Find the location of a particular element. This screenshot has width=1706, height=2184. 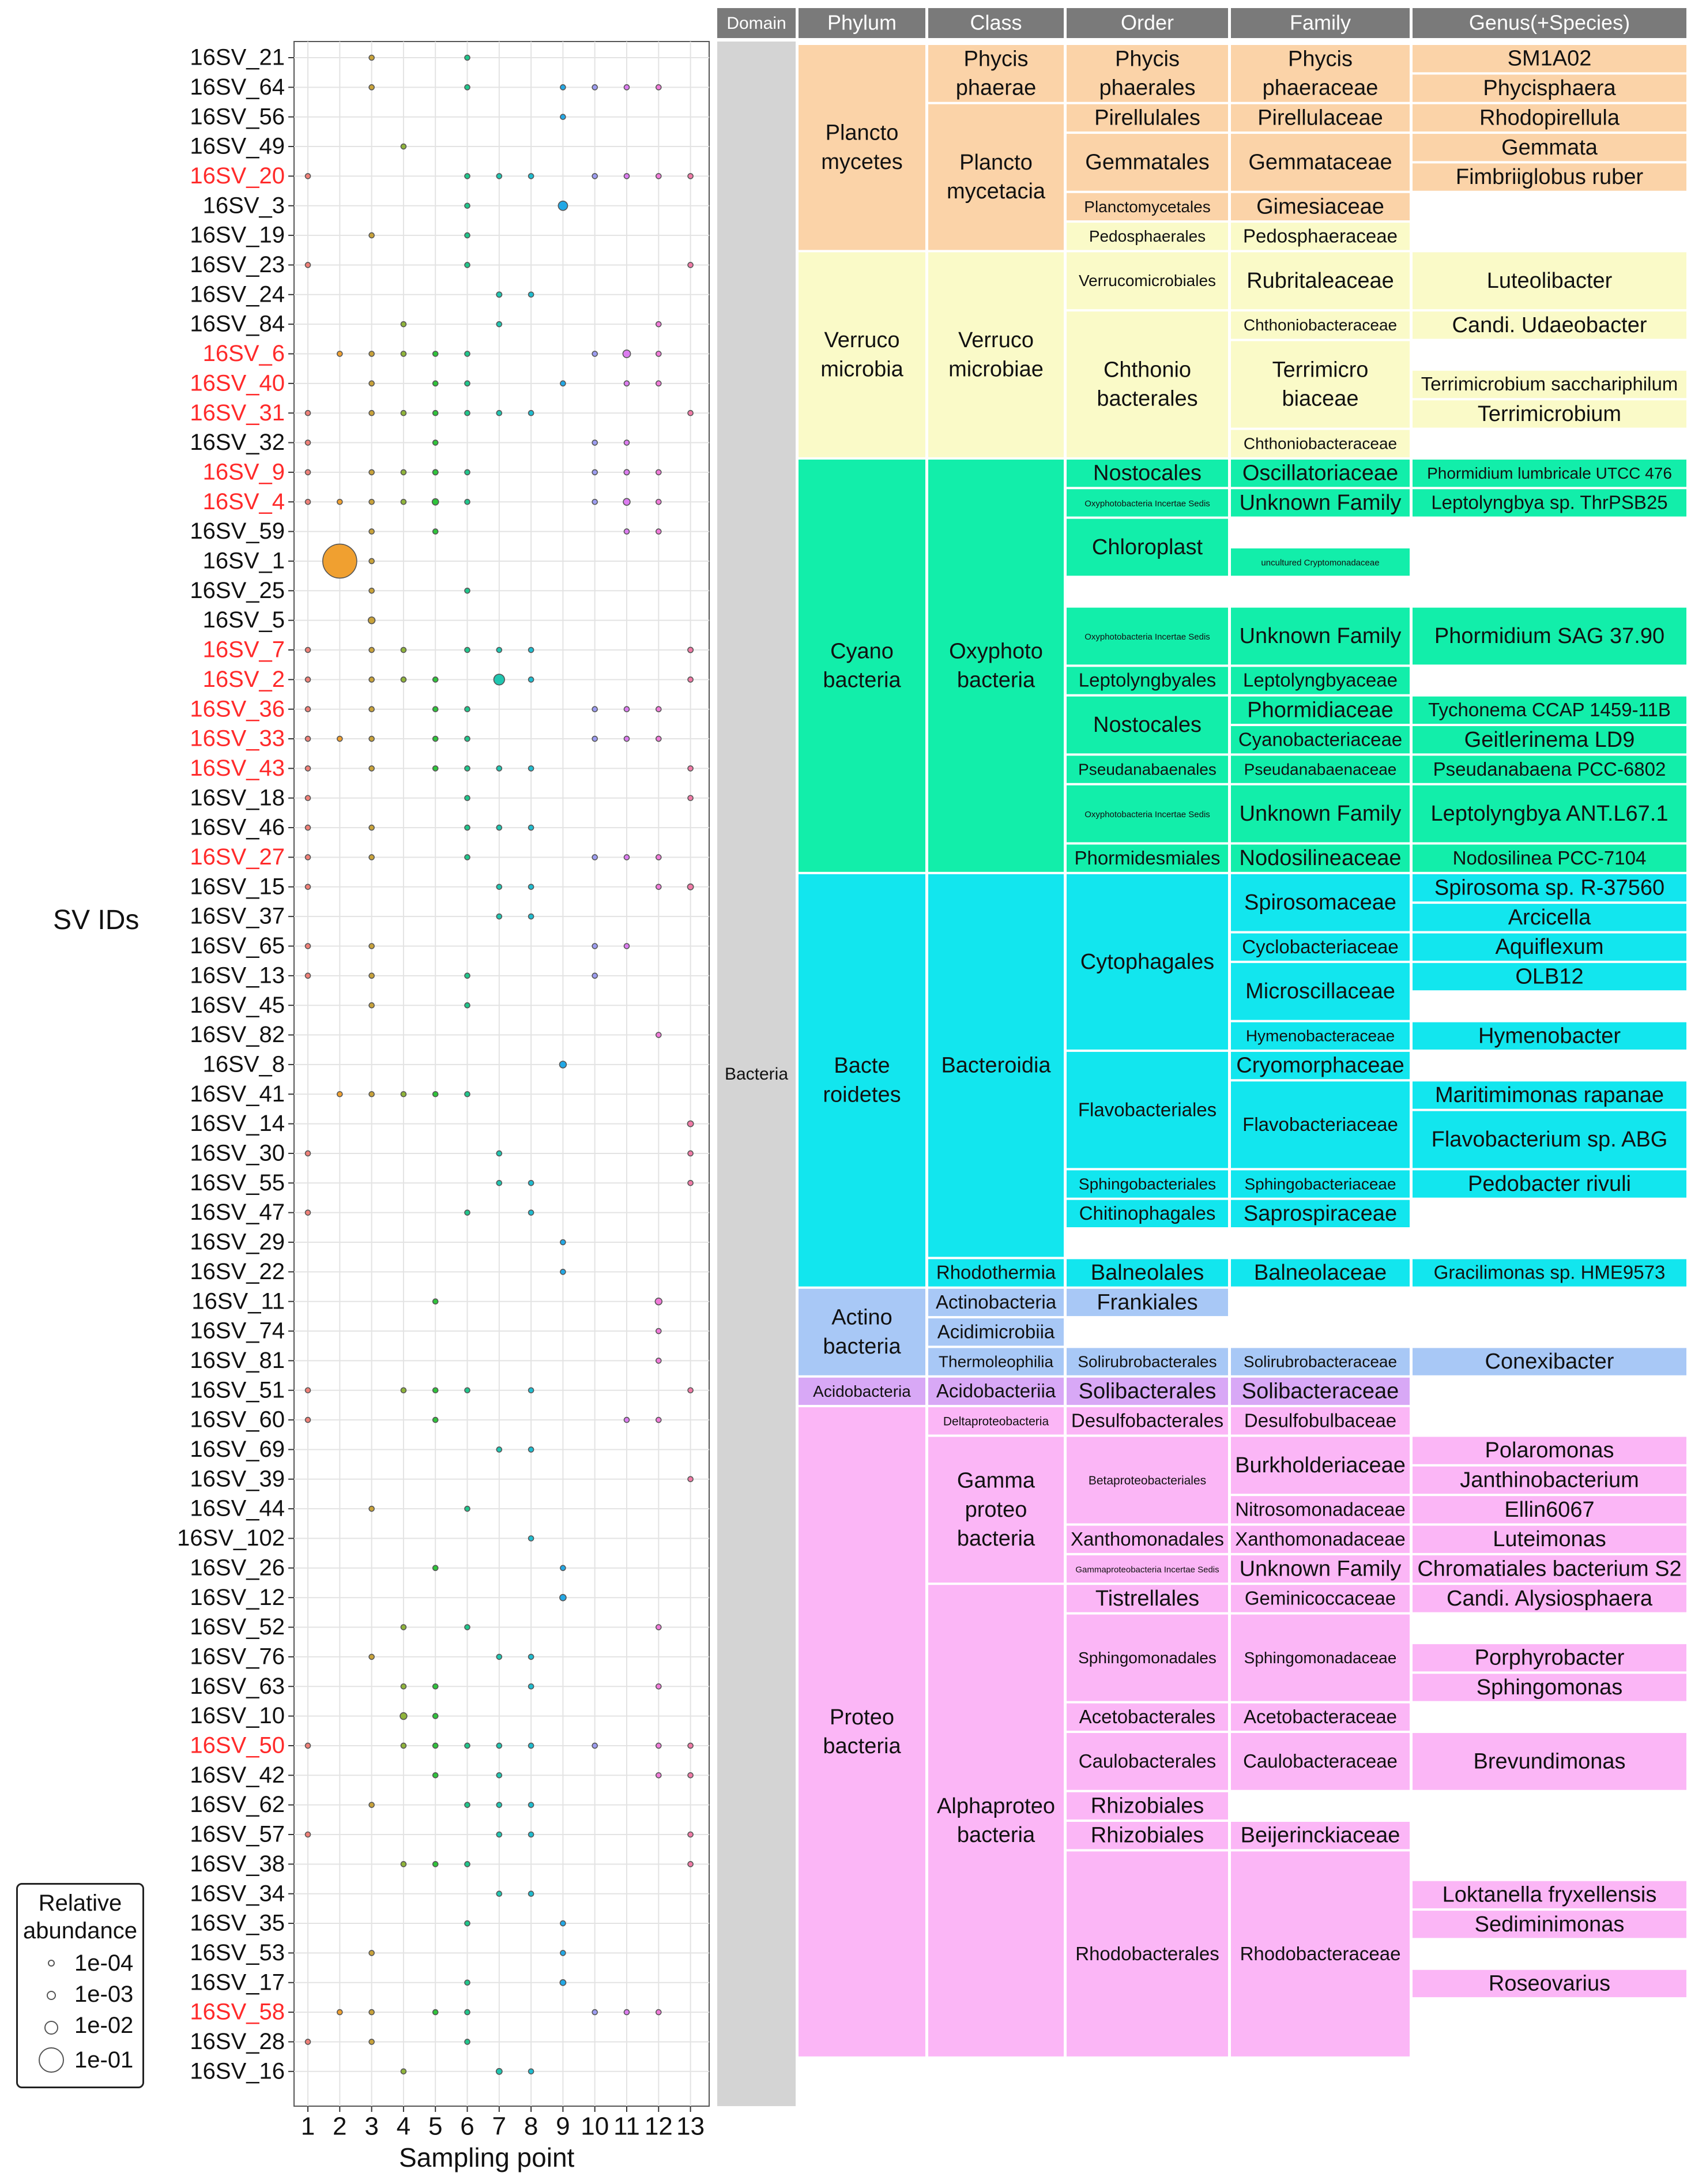

y-tick-label: 16SV_8 is located at coordinates (244, 1064).